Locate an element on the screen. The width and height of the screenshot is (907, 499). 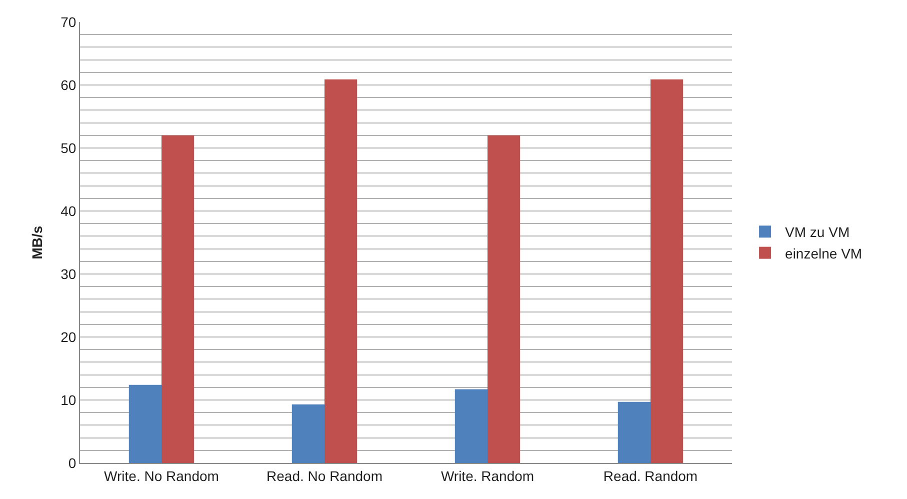
x-tick-label: Write. No Random is located at coordinates (161, 476).